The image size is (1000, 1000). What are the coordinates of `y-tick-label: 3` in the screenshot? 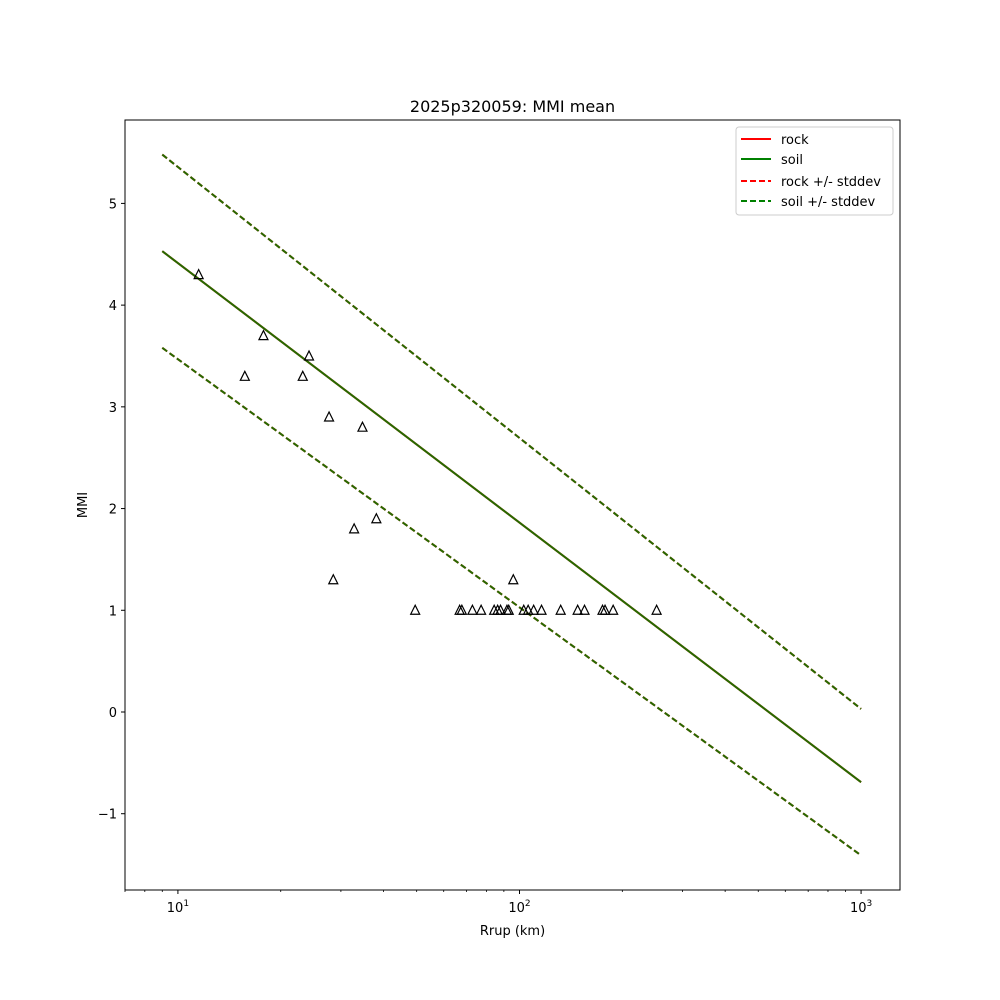 It's located at (113, 408).